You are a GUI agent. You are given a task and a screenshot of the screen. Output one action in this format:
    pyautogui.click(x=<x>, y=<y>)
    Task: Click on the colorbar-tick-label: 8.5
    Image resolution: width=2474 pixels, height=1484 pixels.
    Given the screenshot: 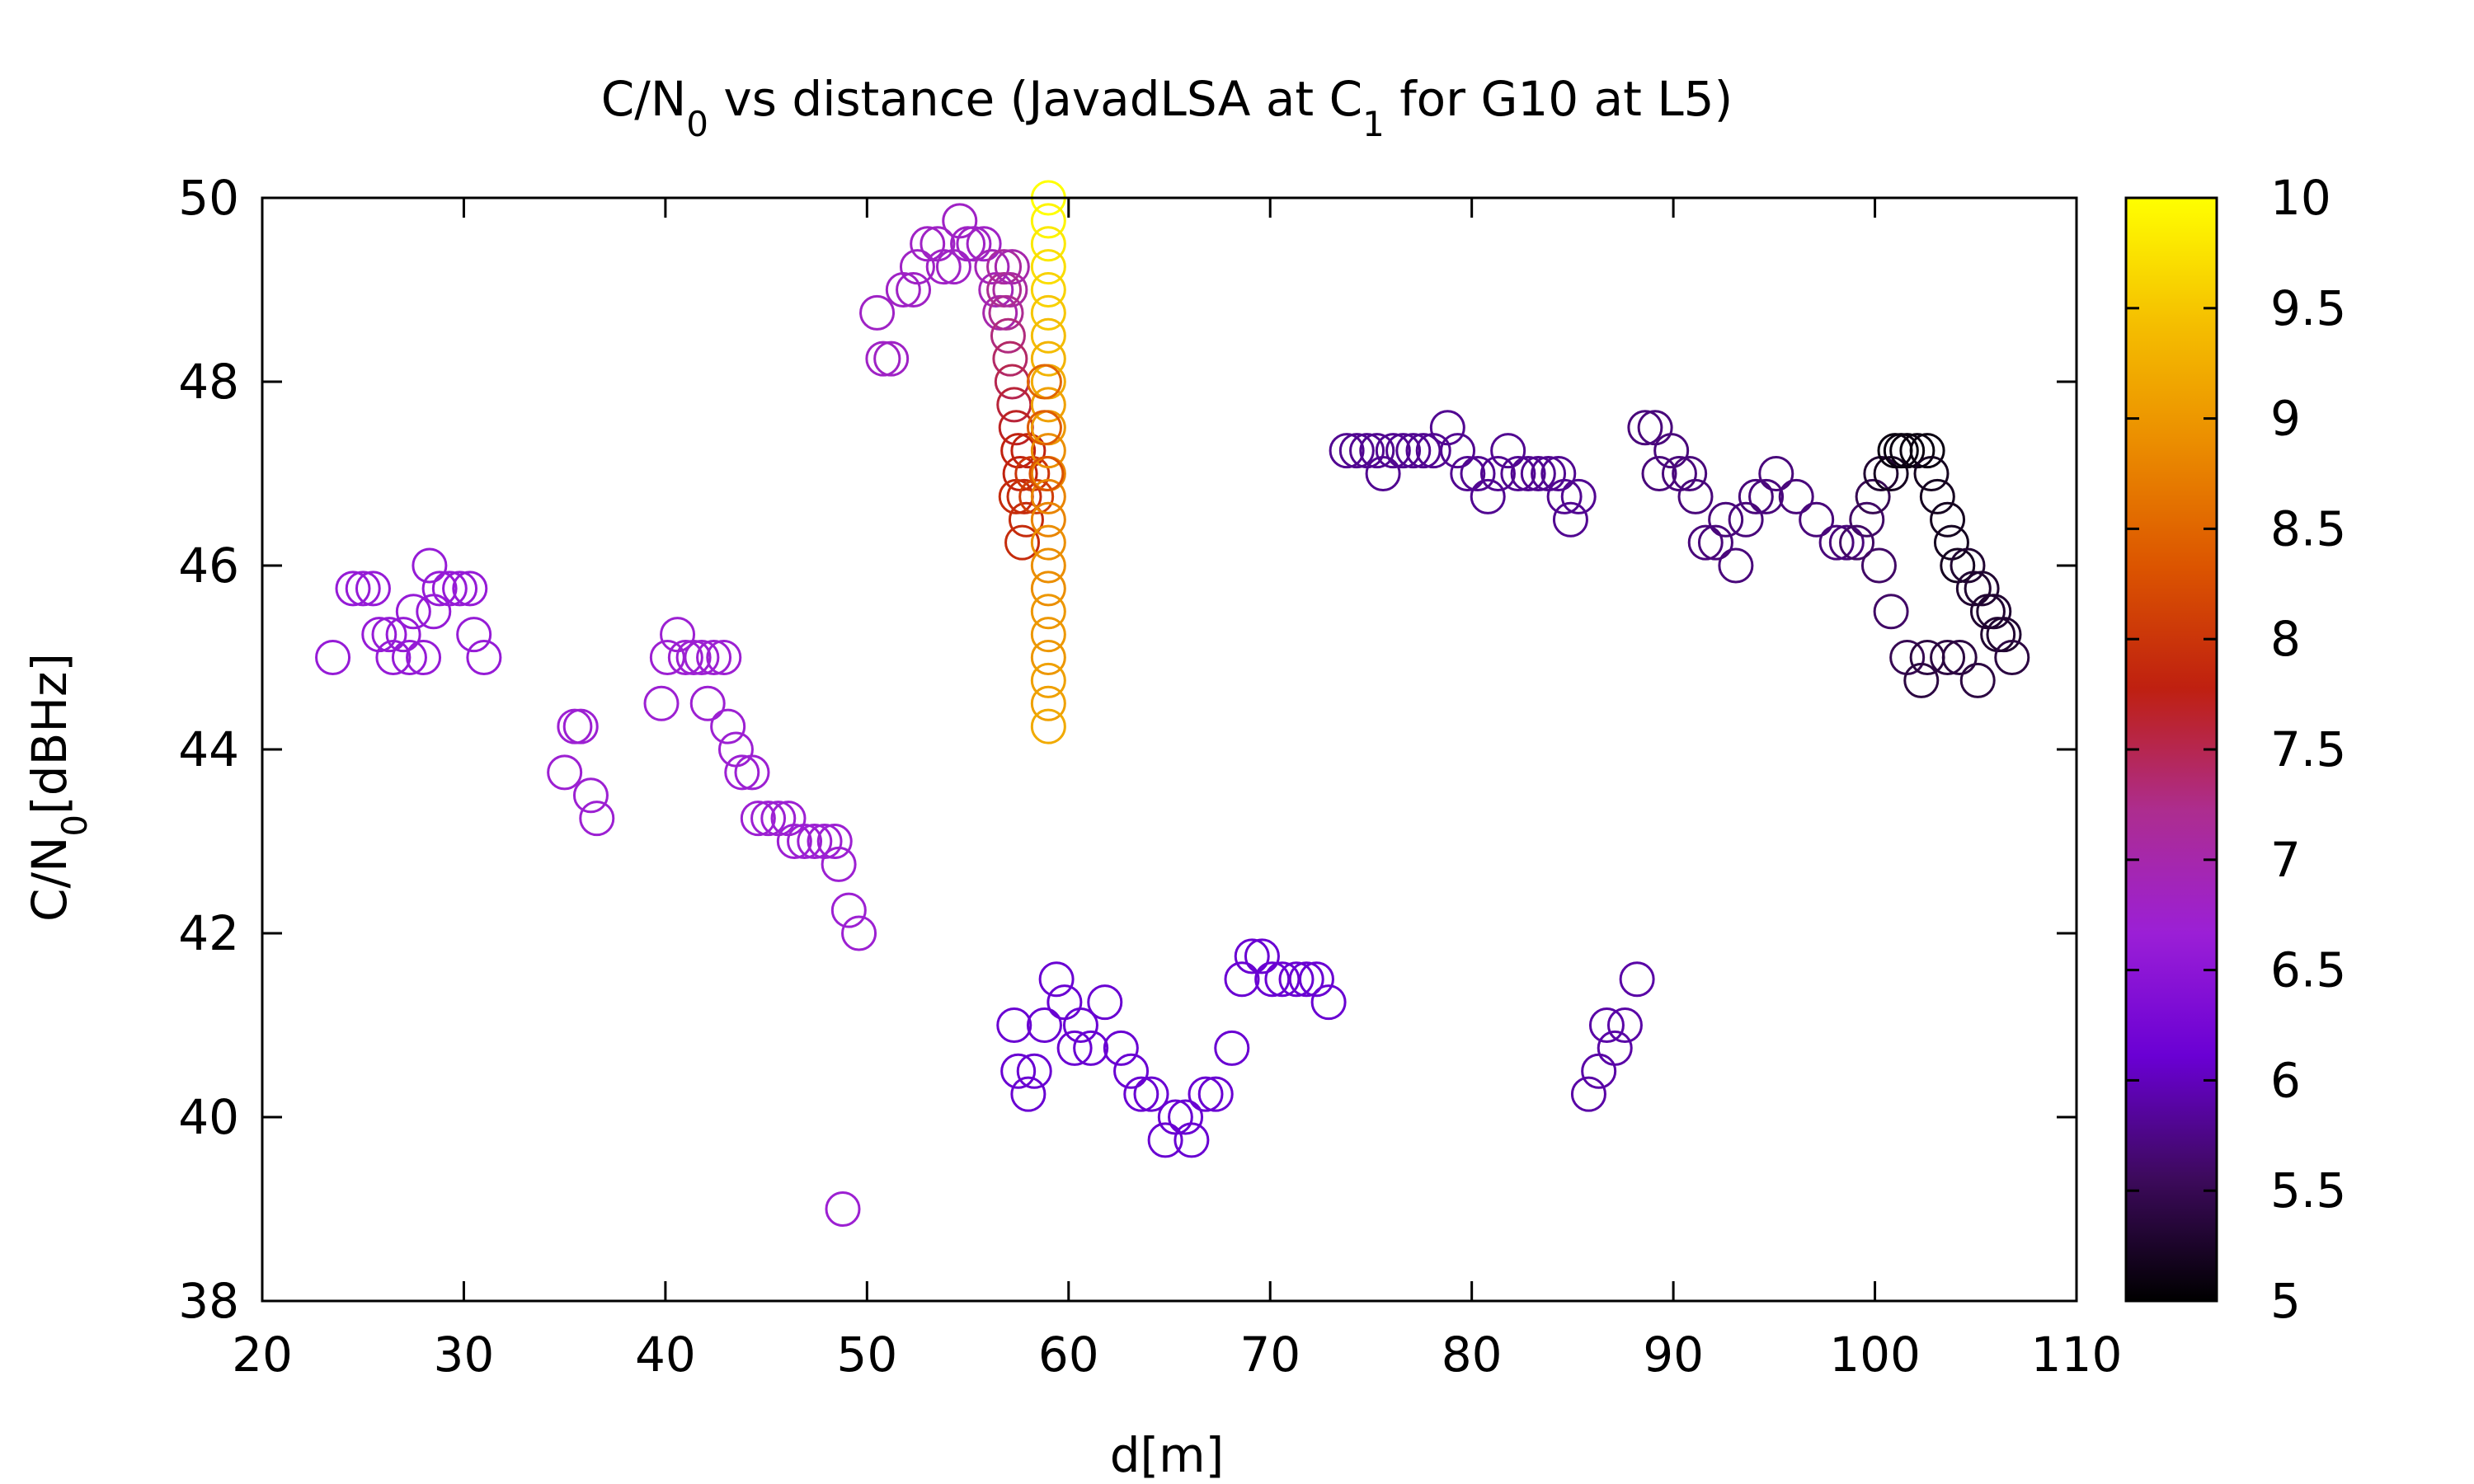 What is the action you would take?
    pyautogui.click(x=2308, y=528)
    